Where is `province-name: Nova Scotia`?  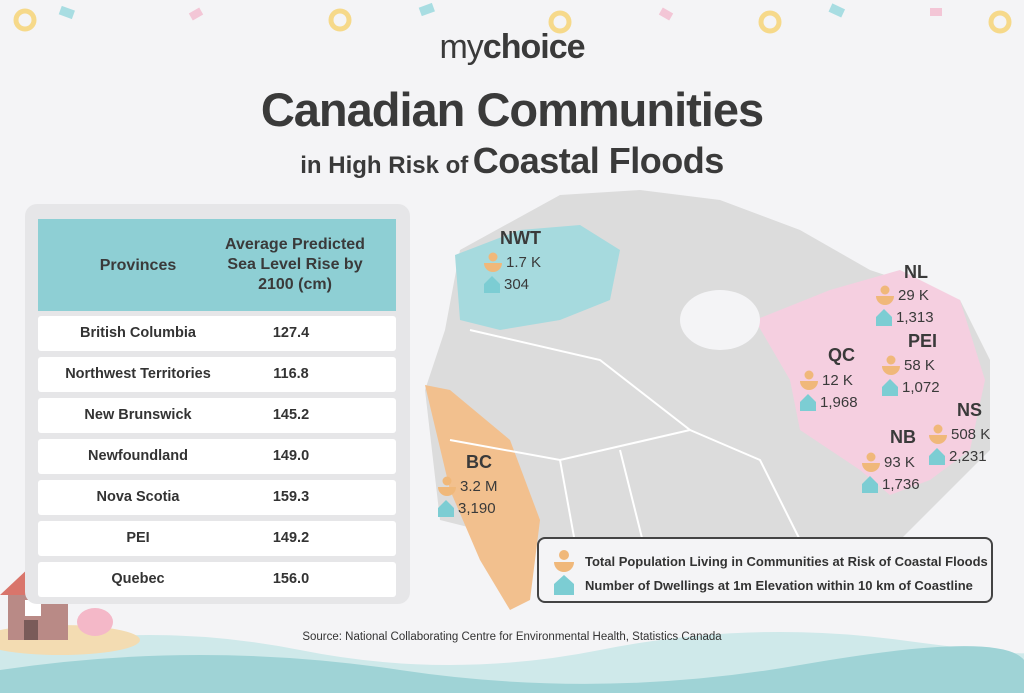 province-name: Nova Scotia is located at coordinates (138, 497).